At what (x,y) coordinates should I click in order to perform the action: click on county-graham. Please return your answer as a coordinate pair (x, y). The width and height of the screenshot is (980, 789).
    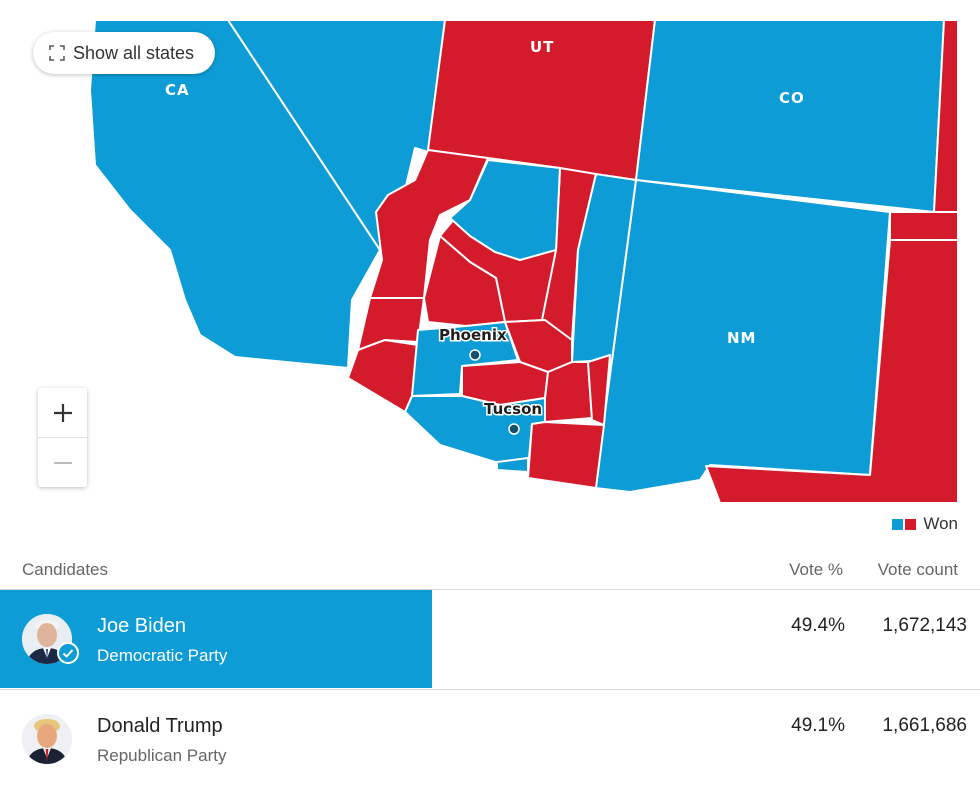
    Looking at the image, I should click on (568, 392).